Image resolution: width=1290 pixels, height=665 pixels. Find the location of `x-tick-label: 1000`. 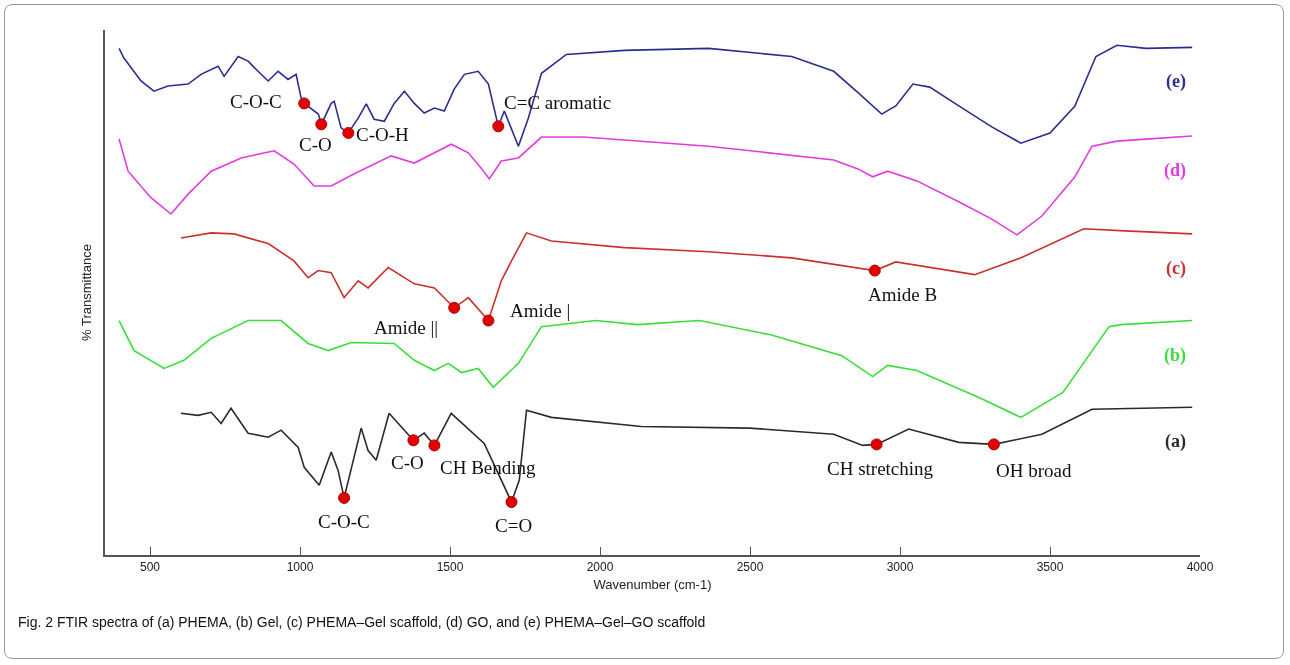

x-tick-label: 1000 is located at coordinates (300, 567).